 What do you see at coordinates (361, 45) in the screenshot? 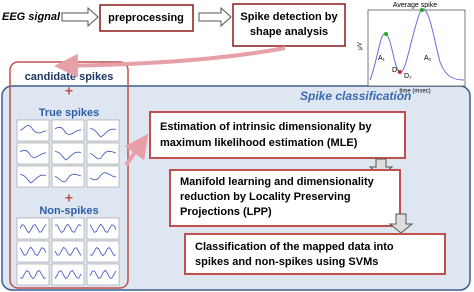
I see `y-label: μV` at bounding box center [361, 45].